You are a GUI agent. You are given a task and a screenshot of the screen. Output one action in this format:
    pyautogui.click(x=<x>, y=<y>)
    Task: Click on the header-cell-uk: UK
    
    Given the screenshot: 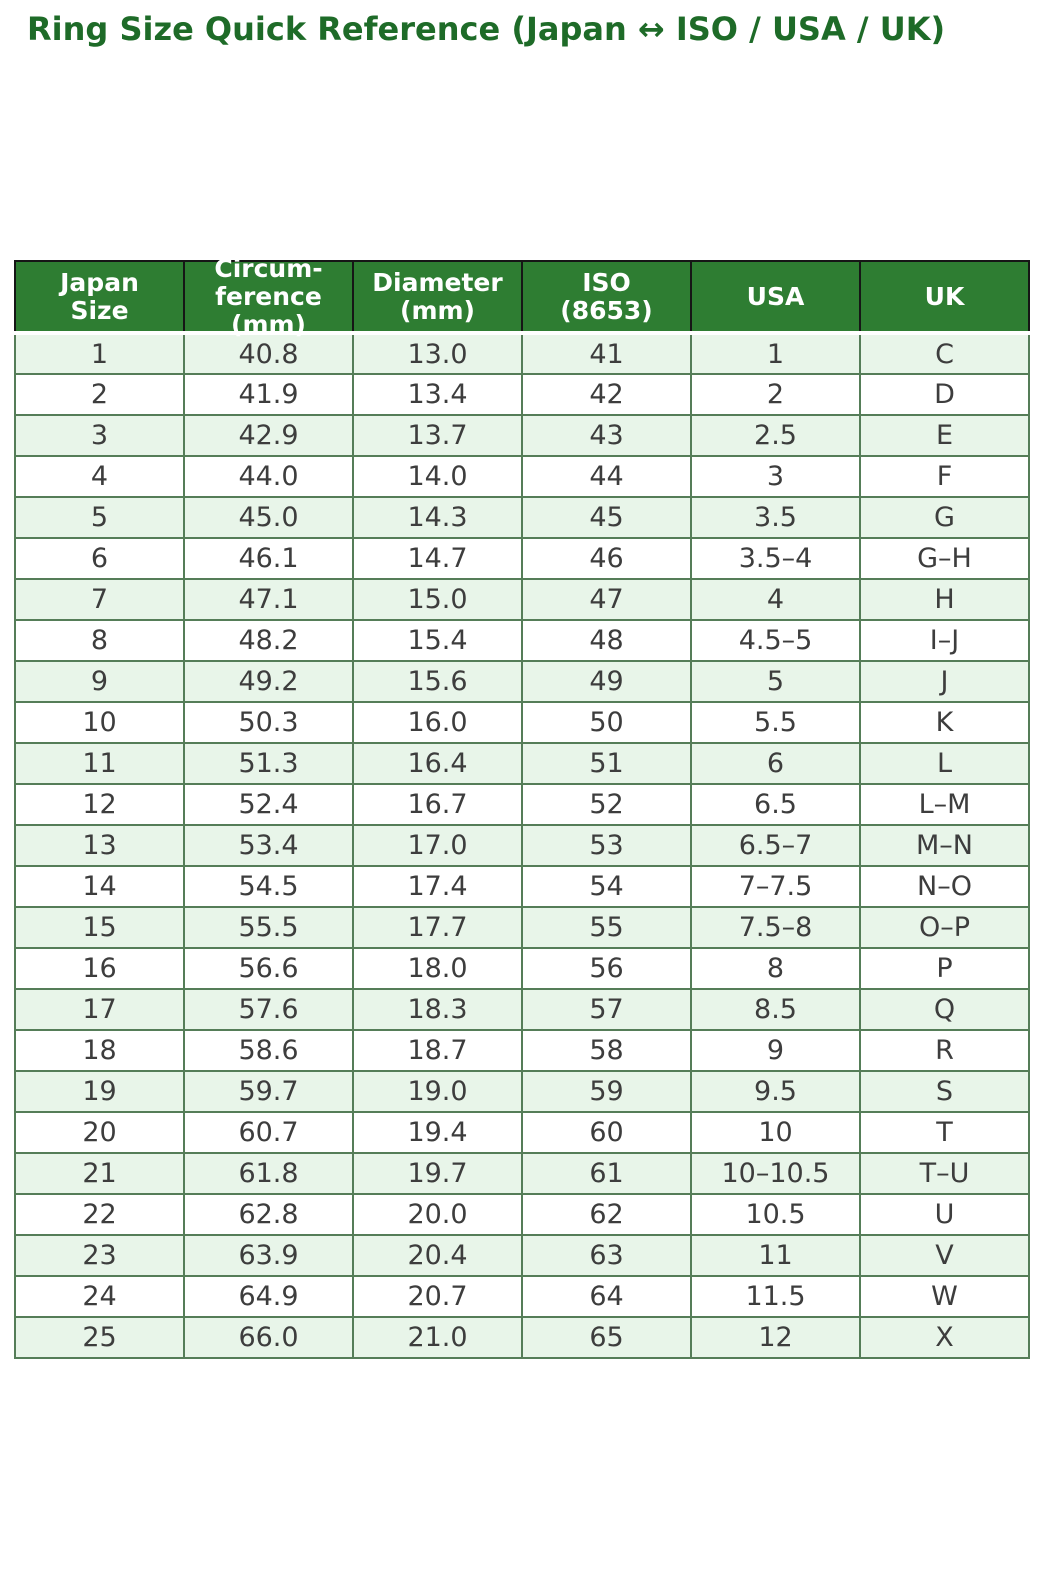 What is the action you would take?
    pyautogui.click(x=944, y=298)
    